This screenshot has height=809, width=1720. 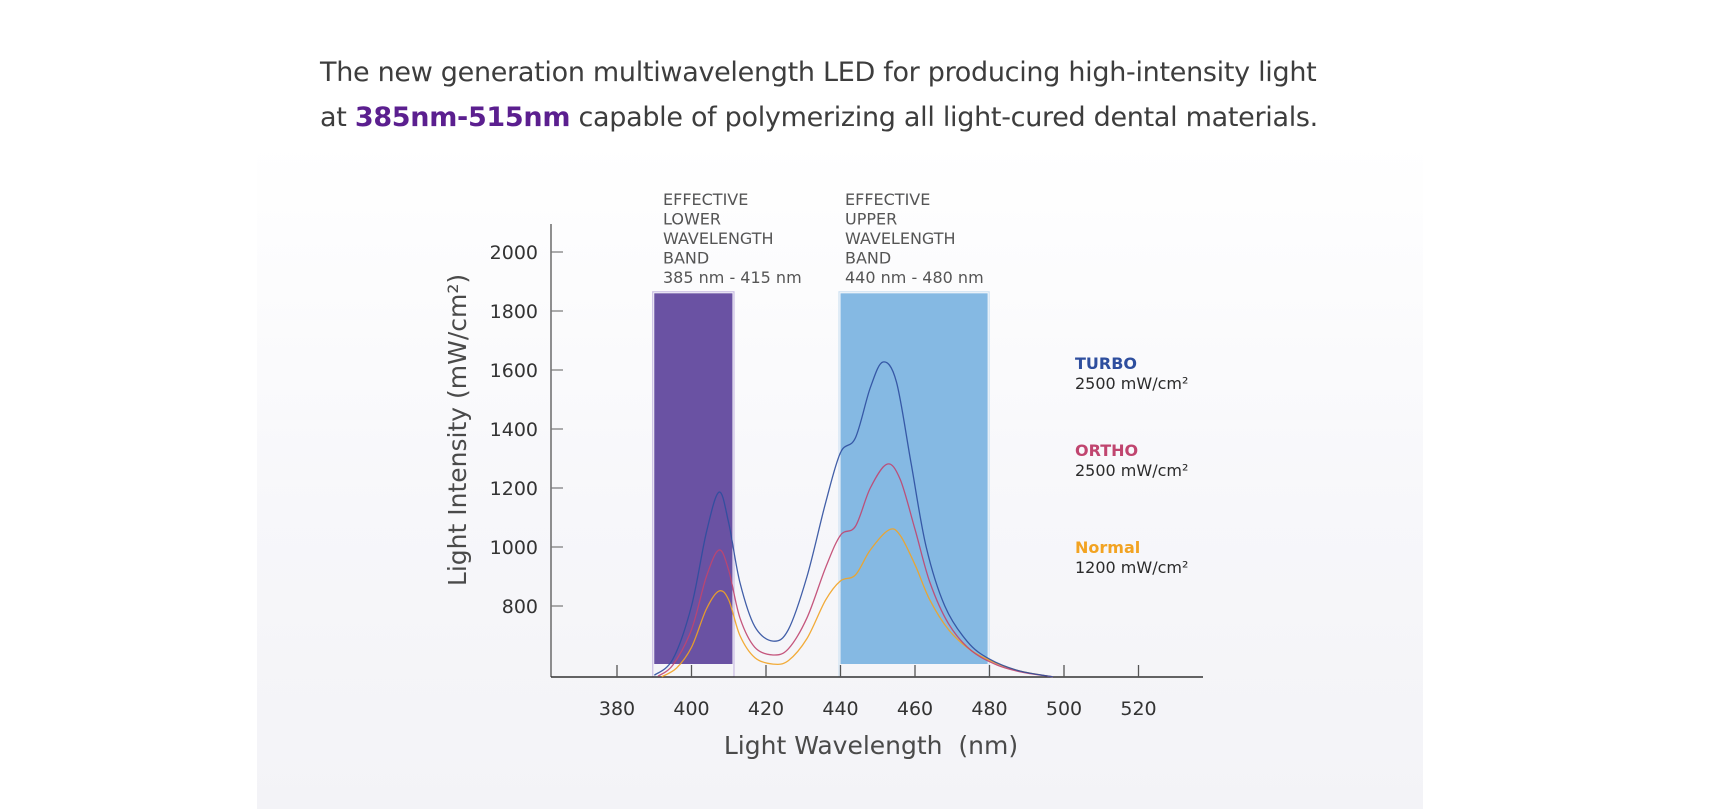 I want to click on y-tick-label: 1400, so click(x=514, y=430).